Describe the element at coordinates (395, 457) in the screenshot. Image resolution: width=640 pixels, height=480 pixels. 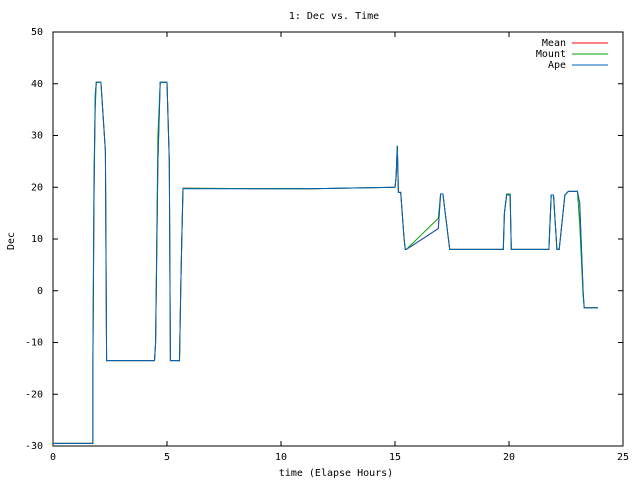
I see `x-tick-label: 15` at that location.